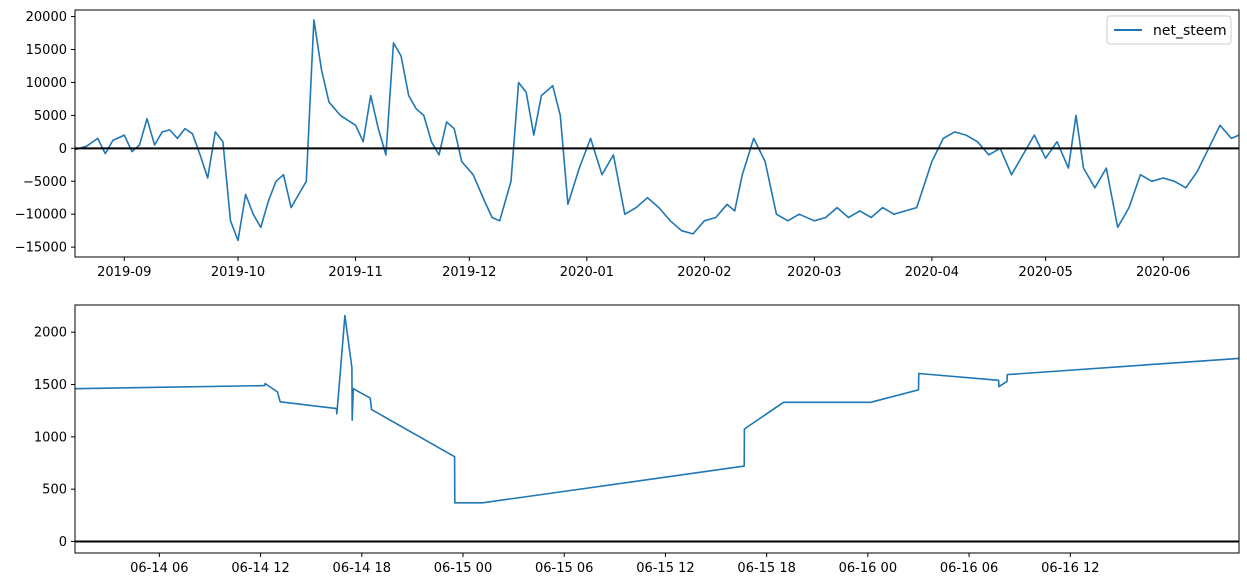 The image size is (1247, 587). I want to click on y-tick-label: 1000, so click(50, 437).